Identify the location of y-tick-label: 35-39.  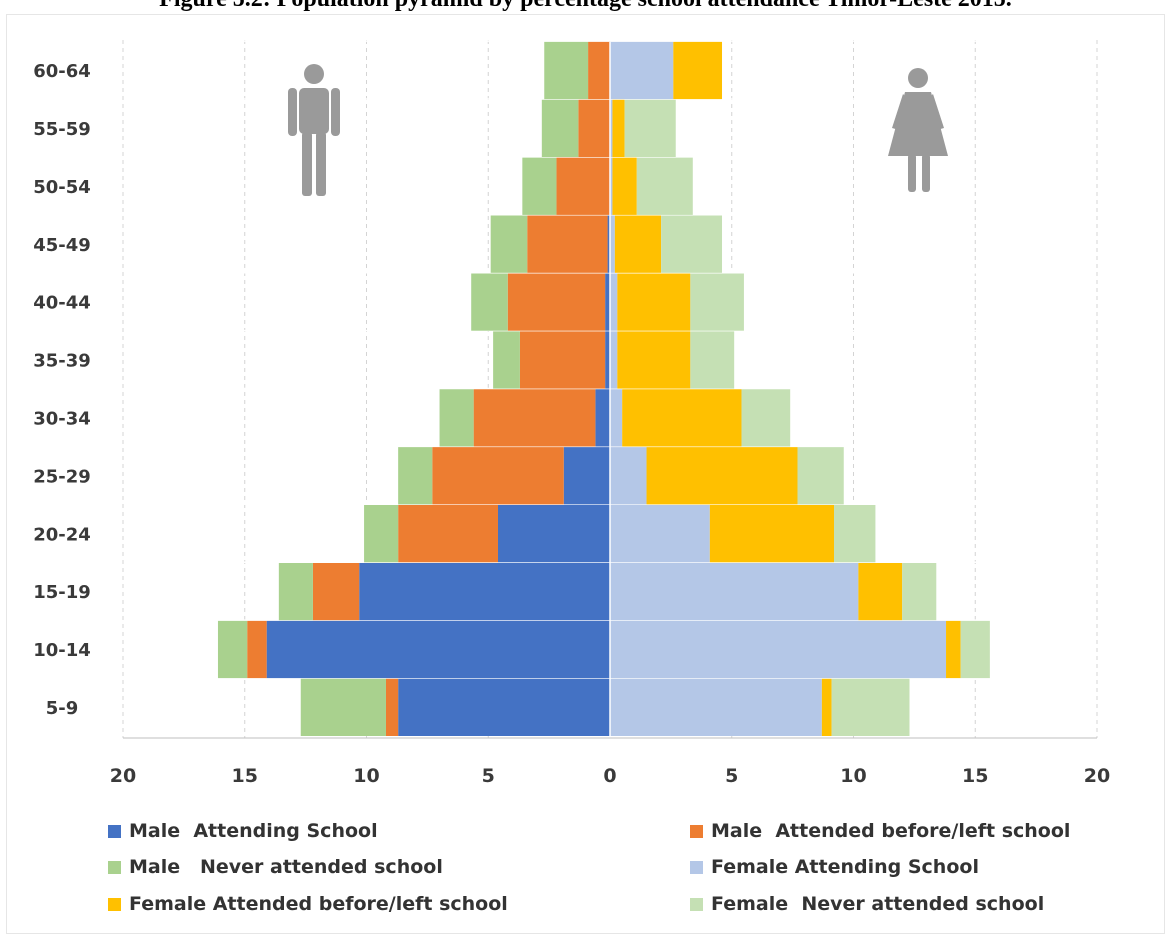
(62, 361).